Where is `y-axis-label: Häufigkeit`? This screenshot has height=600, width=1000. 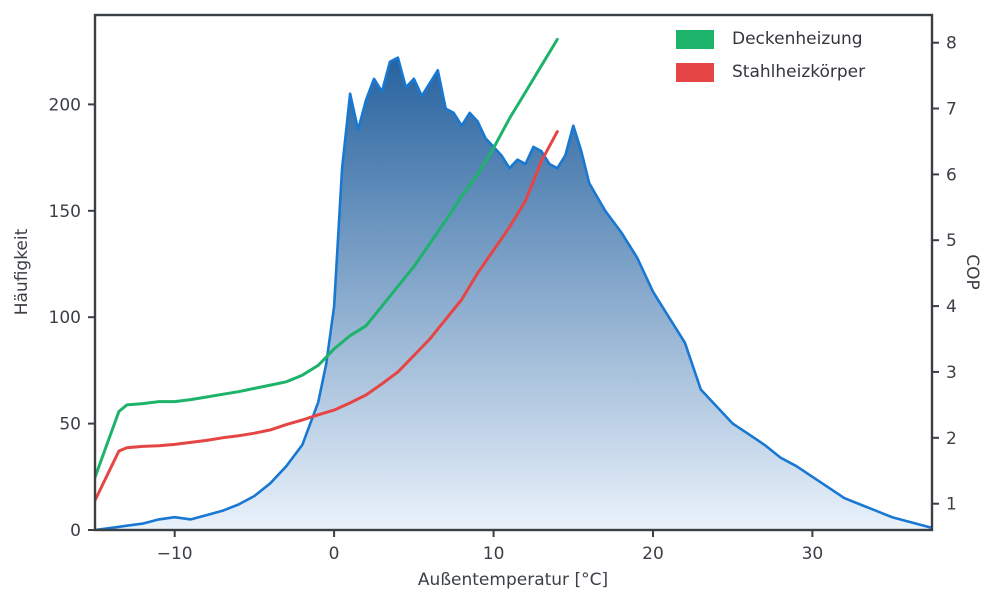
y-axis-label: Häufigkeit is located at coordinates (22, 272).